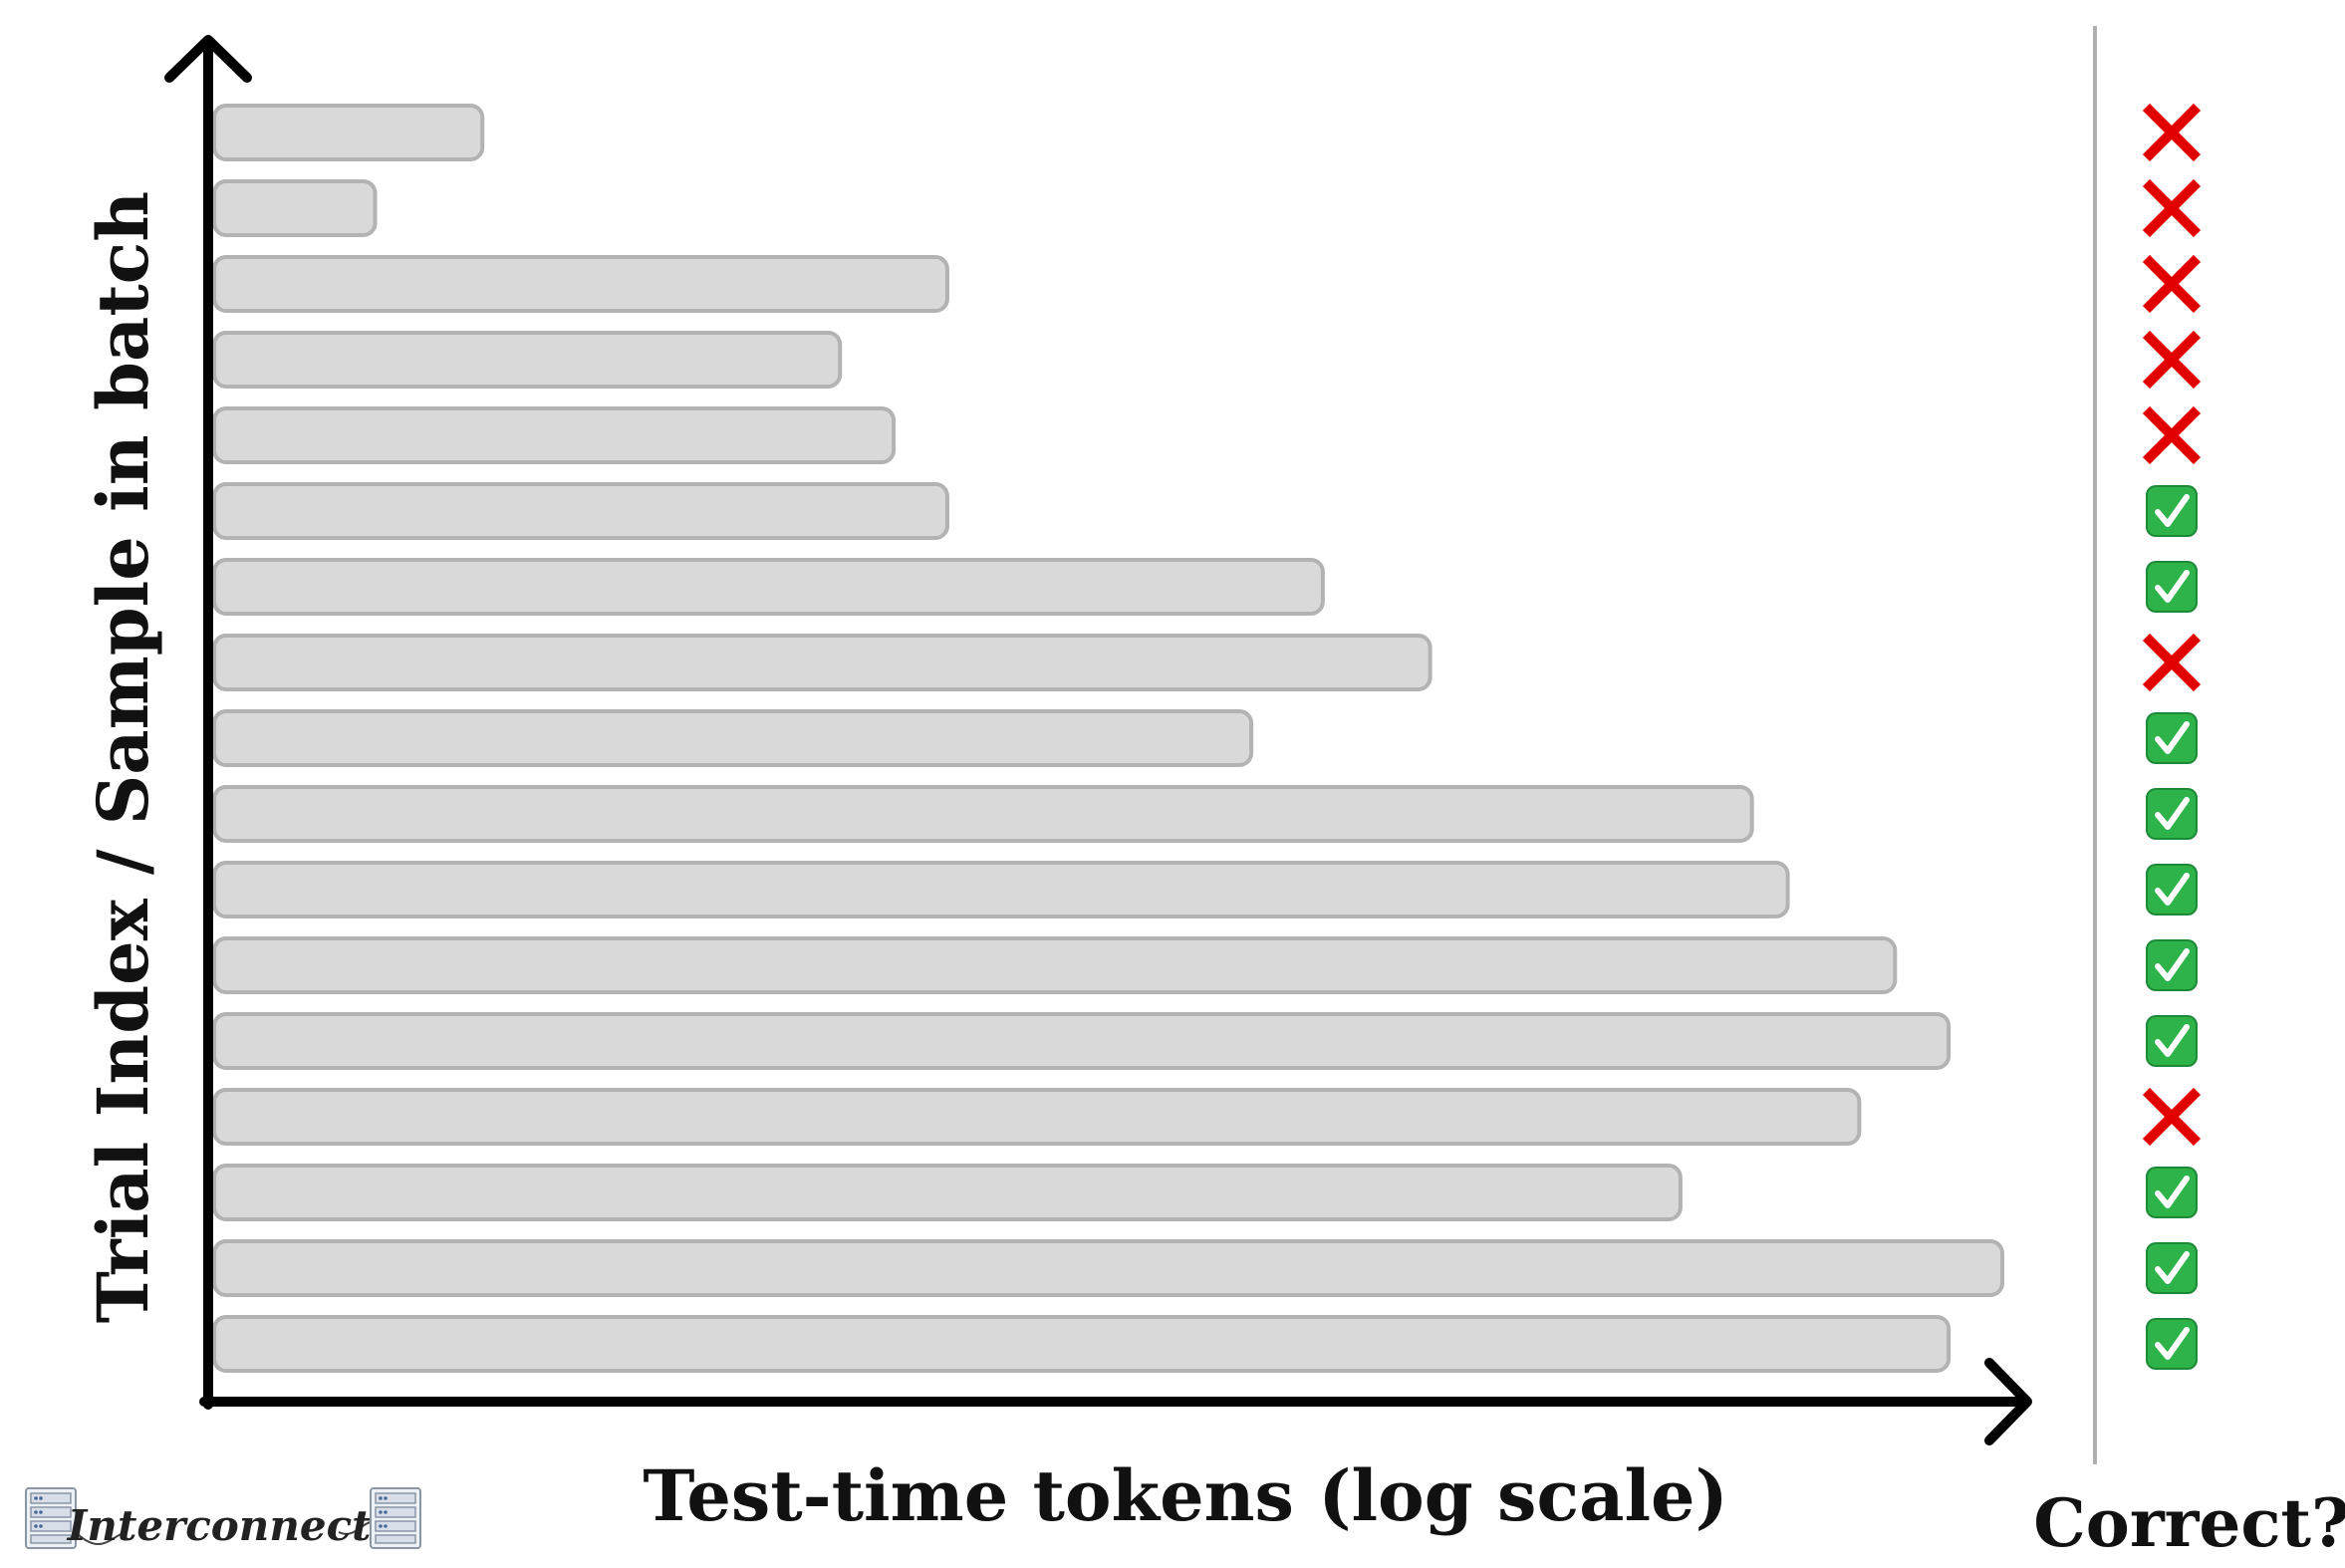 Image resolution: width=2345 pixels, height=1568 pixels. What do you see at coordinates (2008, 1401) in the screenshot?
I see `x-axis-arrowhead` at bounding box center [2008, 1401].